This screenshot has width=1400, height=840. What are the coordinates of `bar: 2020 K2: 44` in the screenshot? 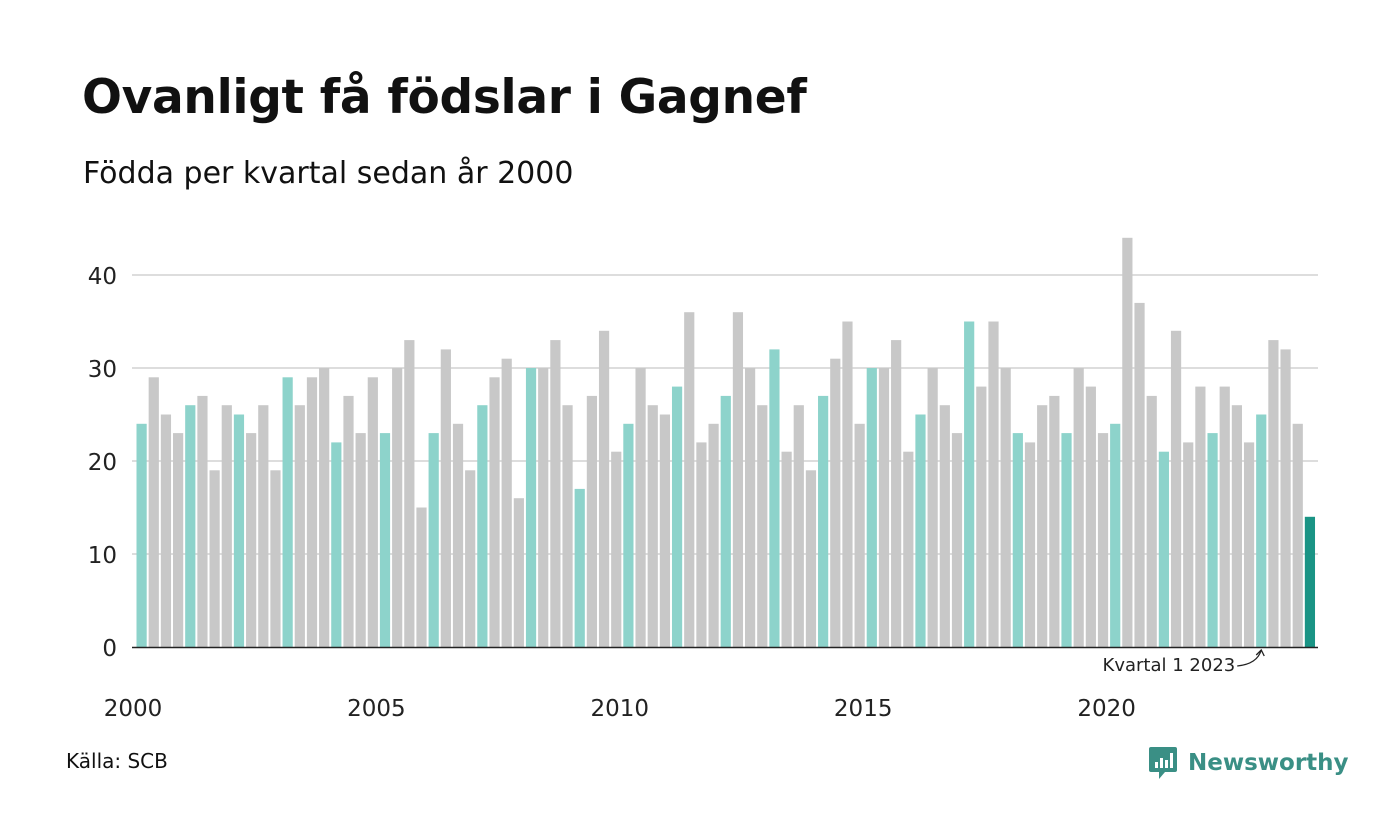 It's located at (1127, 442).